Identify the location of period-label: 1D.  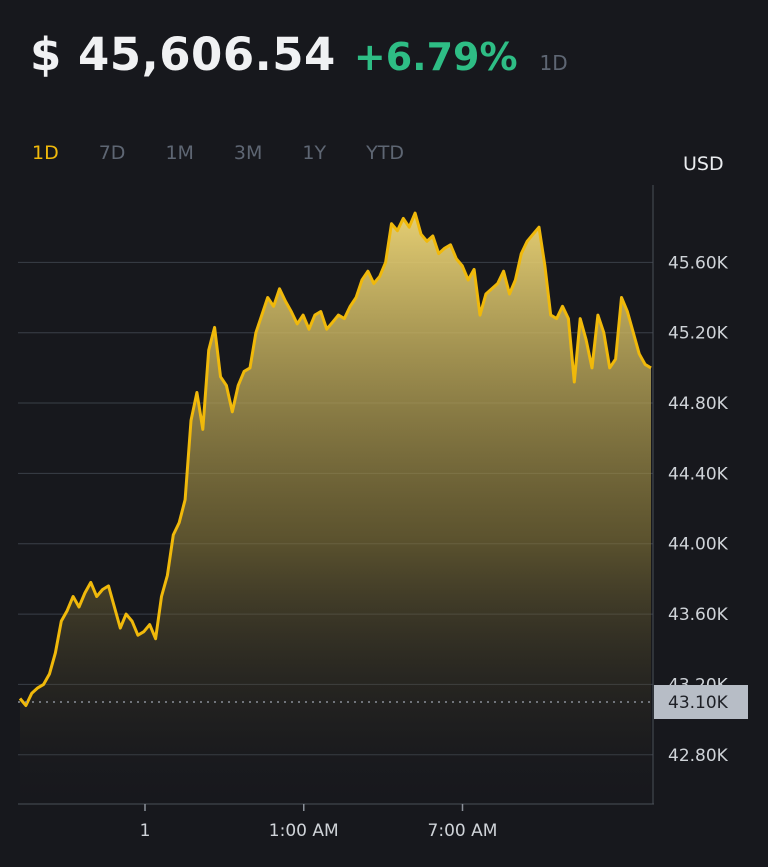
(553, 63).